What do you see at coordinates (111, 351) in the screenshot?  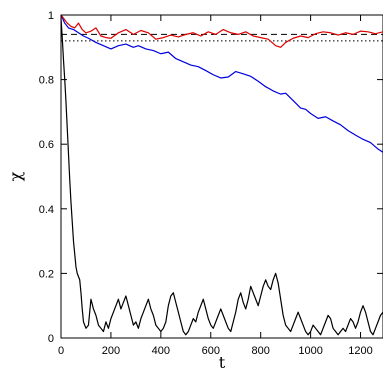 I see `x-tick-label: 200` at bounding box center [111, 351].